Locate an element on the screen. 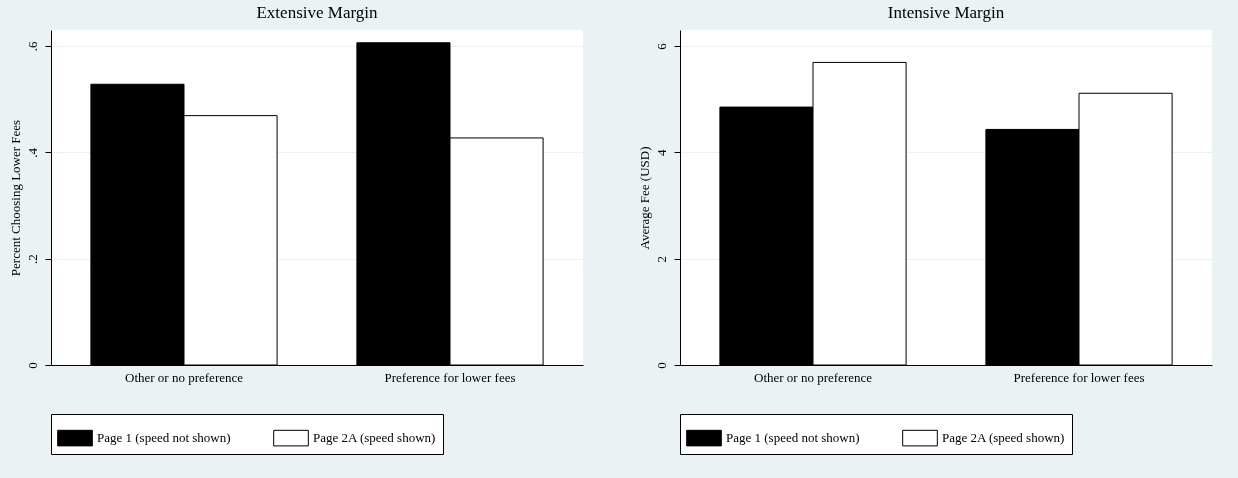  y-tick-label: 4 is located at coordinates (661, 153).